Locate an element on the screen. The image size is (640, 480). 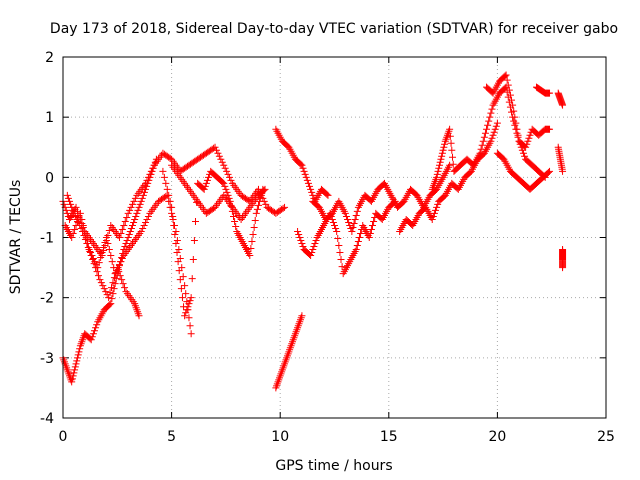
series-arc-c is located at coordinates (103, 255).